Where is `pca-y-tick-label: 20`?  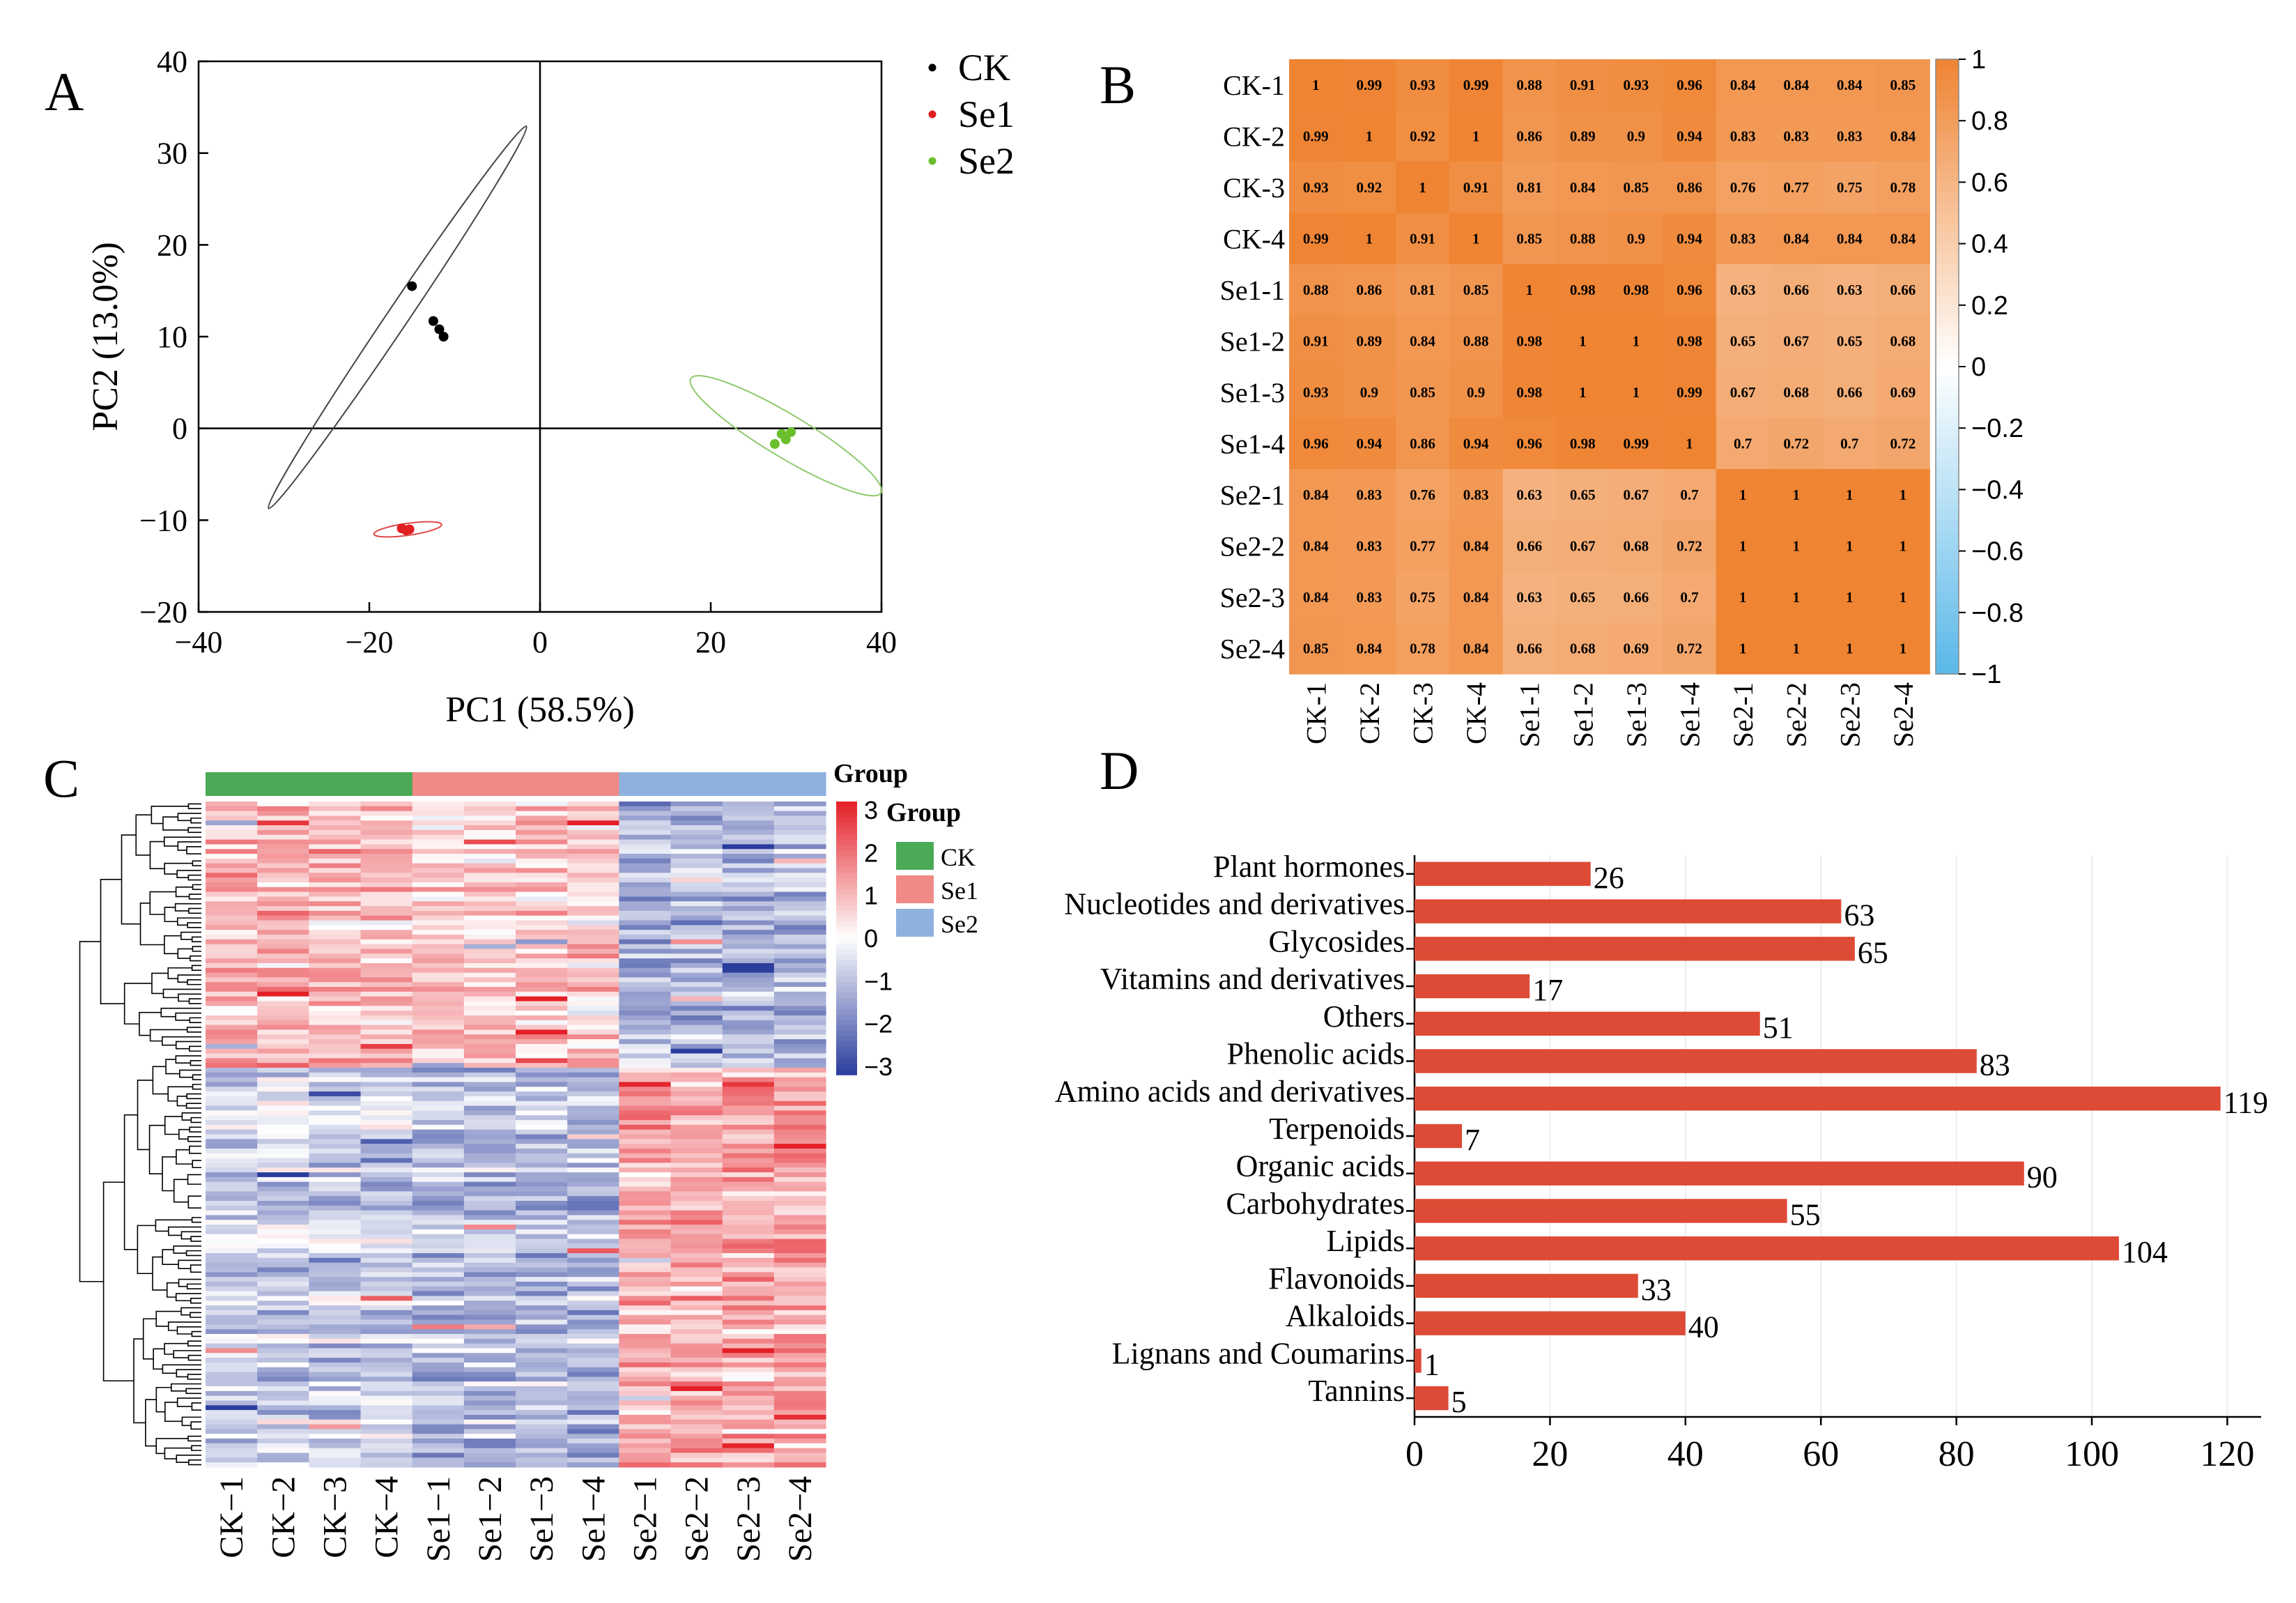
pca-y-tick-label: 20 is located at coordinates (172, 245).